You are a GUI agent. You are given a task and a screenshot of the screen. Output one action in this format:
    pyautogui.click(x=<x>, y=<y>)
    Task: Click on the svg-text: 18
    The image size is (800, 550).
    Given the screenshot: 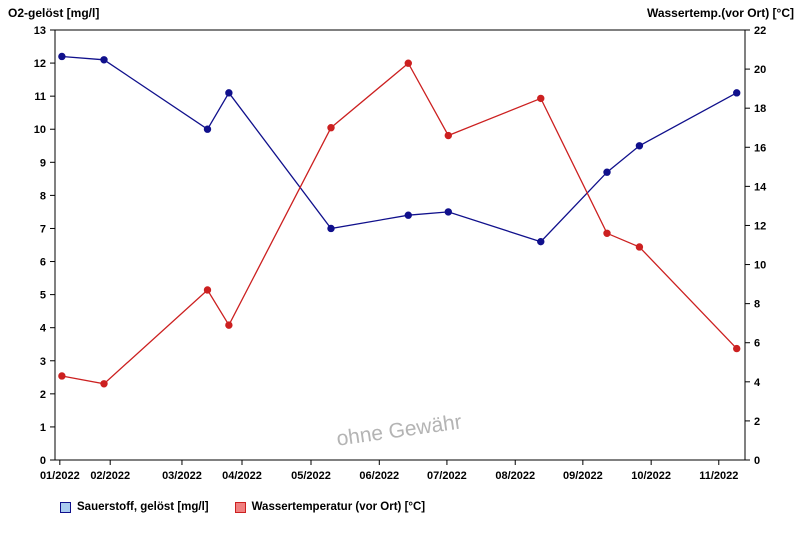 What is the action you would take?
    pyautogui.click(x=760, y=109)
    